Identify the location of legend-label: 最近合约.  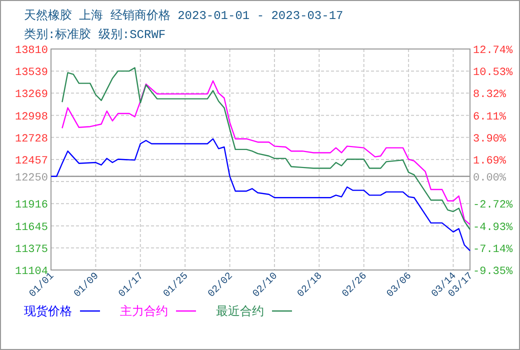
(240, 312).